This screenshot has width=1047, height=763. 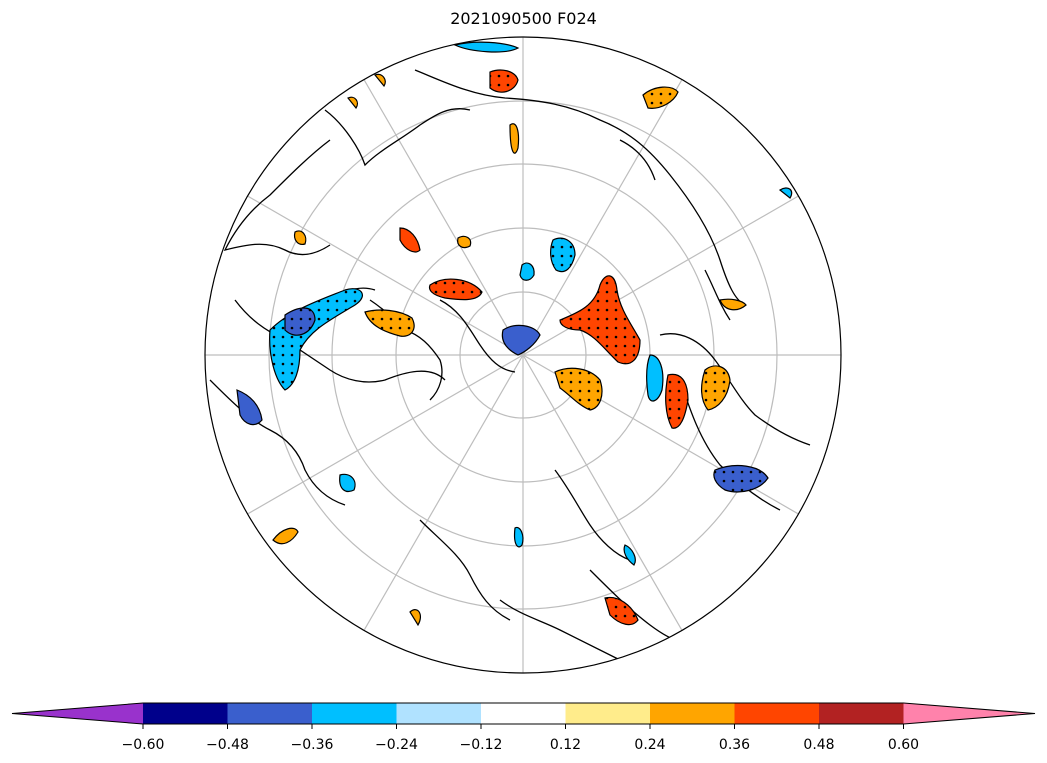 What do you see at coordinates (818, 745) in the screenshot?
I see `colorbar-tick-label: 0.48` at bounding box center [818, 745].